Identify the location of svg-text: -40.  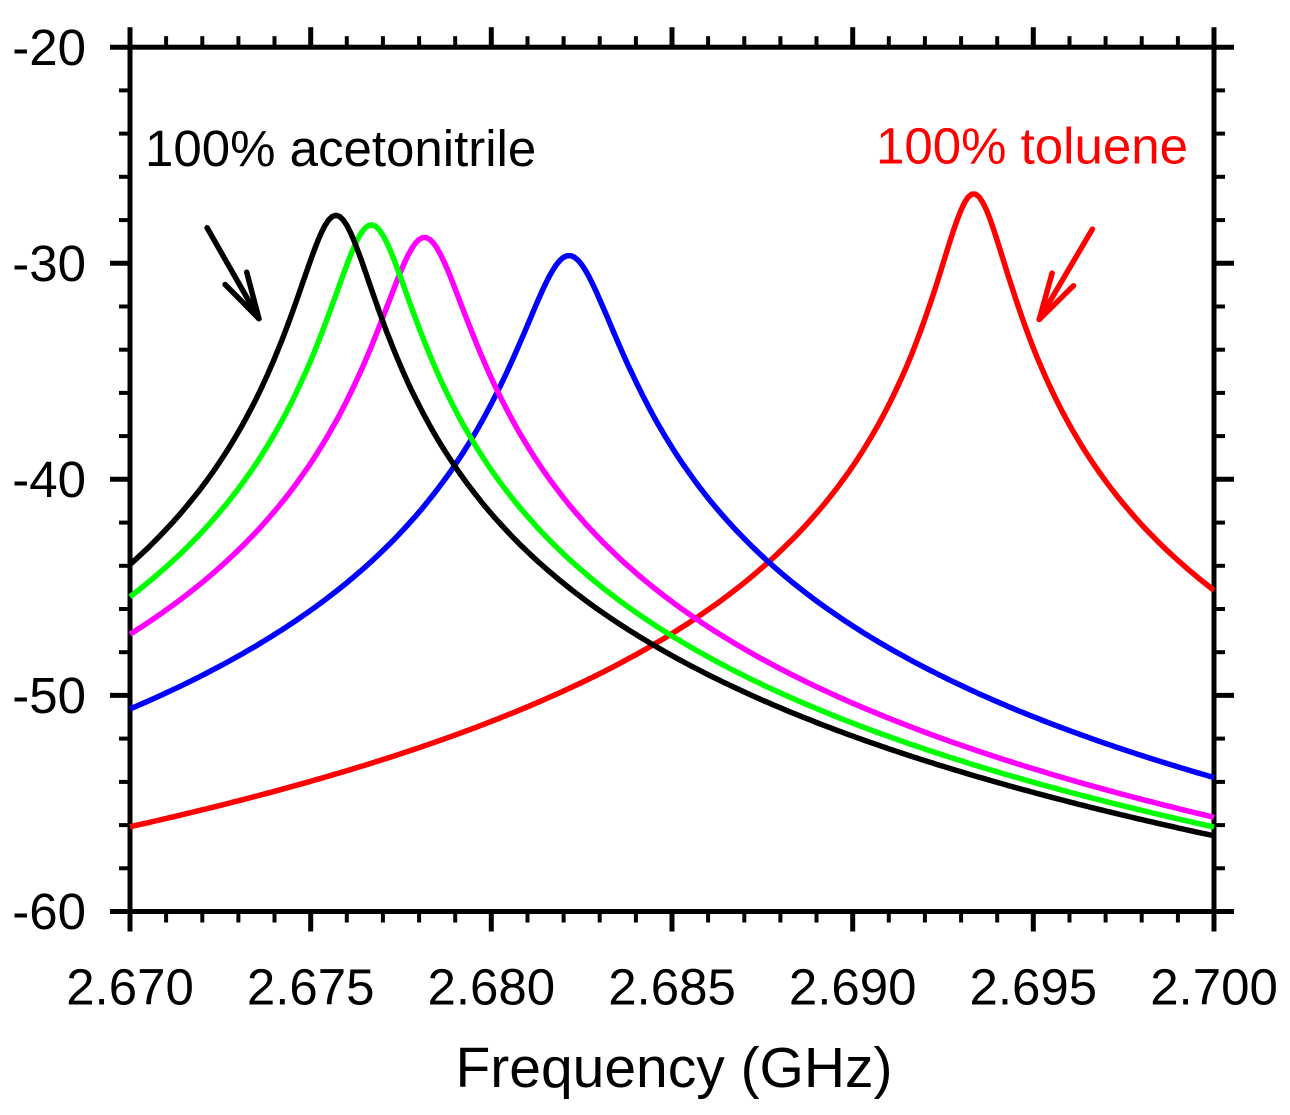
(49, 479).